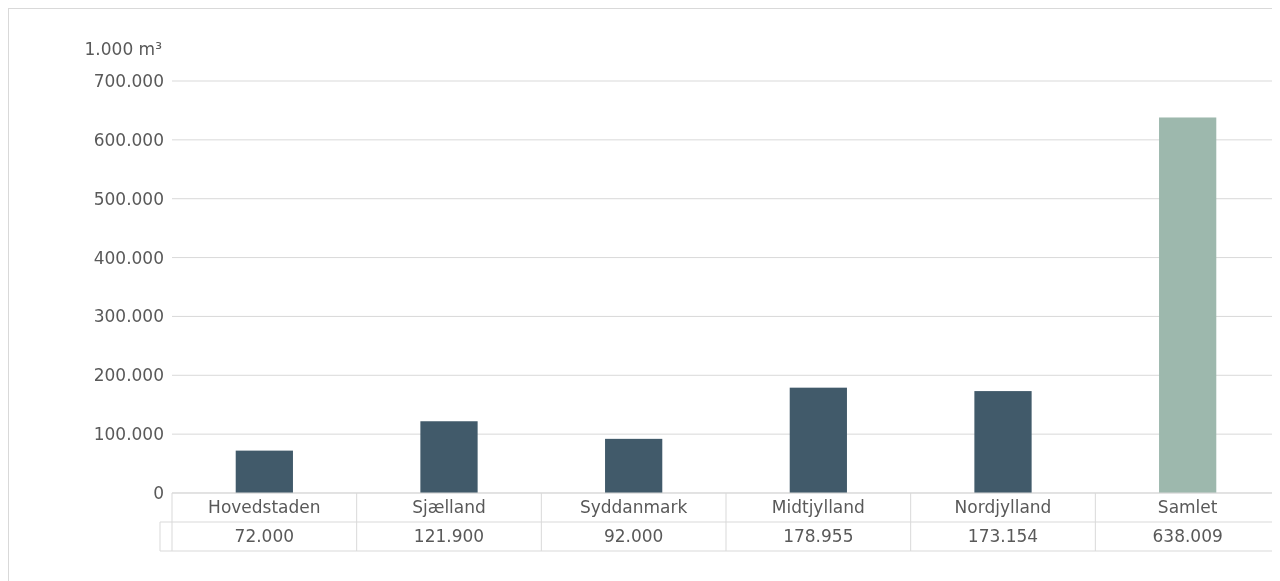  What do you see at coordinates (128, 434) in the screenshot?
I see `y-tick-label: 100.000` at bounding box center [128, 434].